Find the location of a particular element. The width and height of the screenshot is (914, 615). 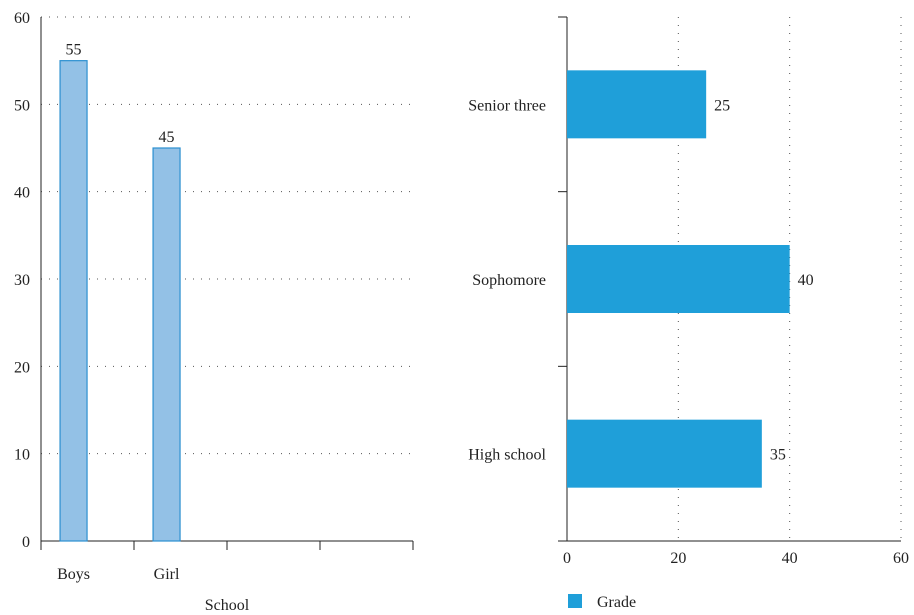

right-bar-value-label: 40 is located at coordinates (806, 280).